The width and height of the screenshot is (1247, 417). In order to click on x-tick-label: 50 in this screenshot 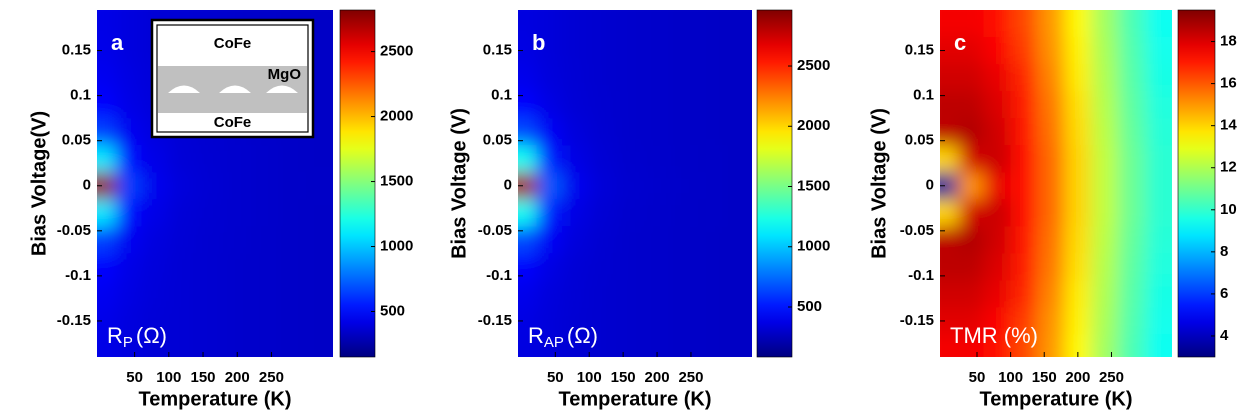, I will do `click(977, 377)`.